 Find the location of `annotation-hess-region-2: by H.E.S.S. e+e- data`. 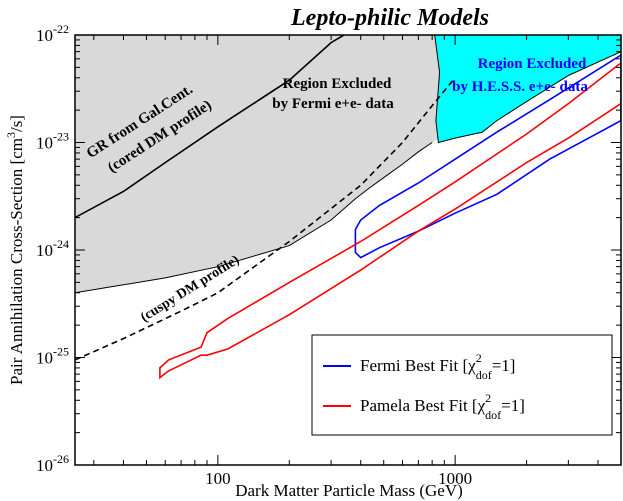

annotation-hess-region-2: by H.E.S.S. e+e- data is located at coordinates (520, 87).